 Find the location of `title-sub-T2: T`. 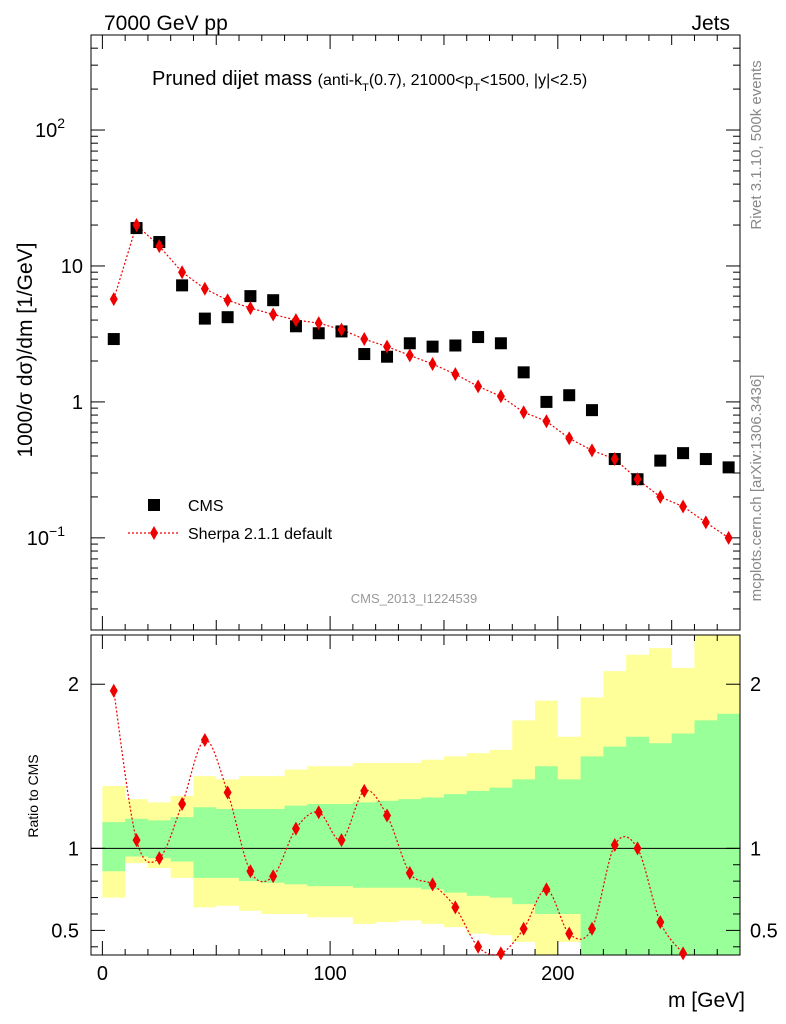

title-sub-T2: T is located at coordinates (476, 88).